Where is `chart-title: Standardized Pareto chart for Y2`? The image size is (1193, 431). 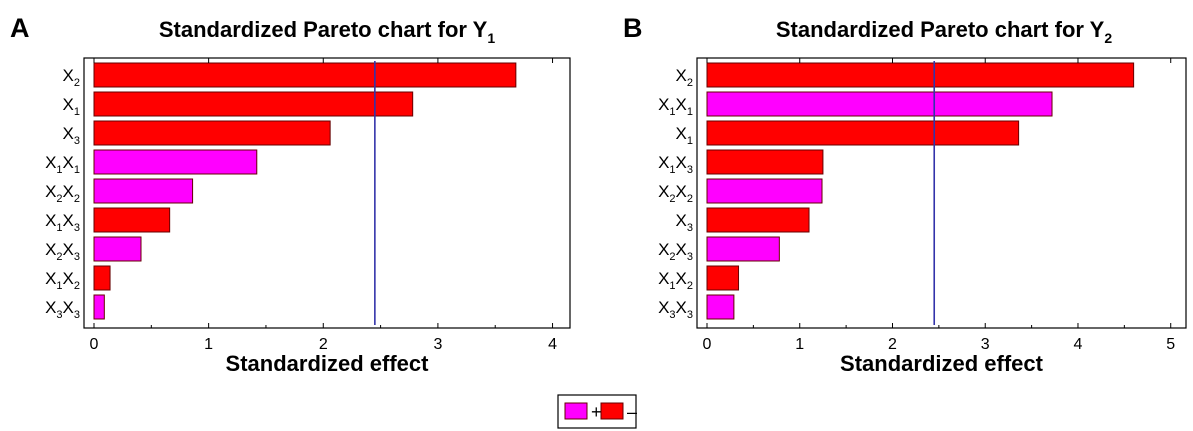
chart-title: Standardized Pareto chart for Y2 is located at coordinates (944, 31).